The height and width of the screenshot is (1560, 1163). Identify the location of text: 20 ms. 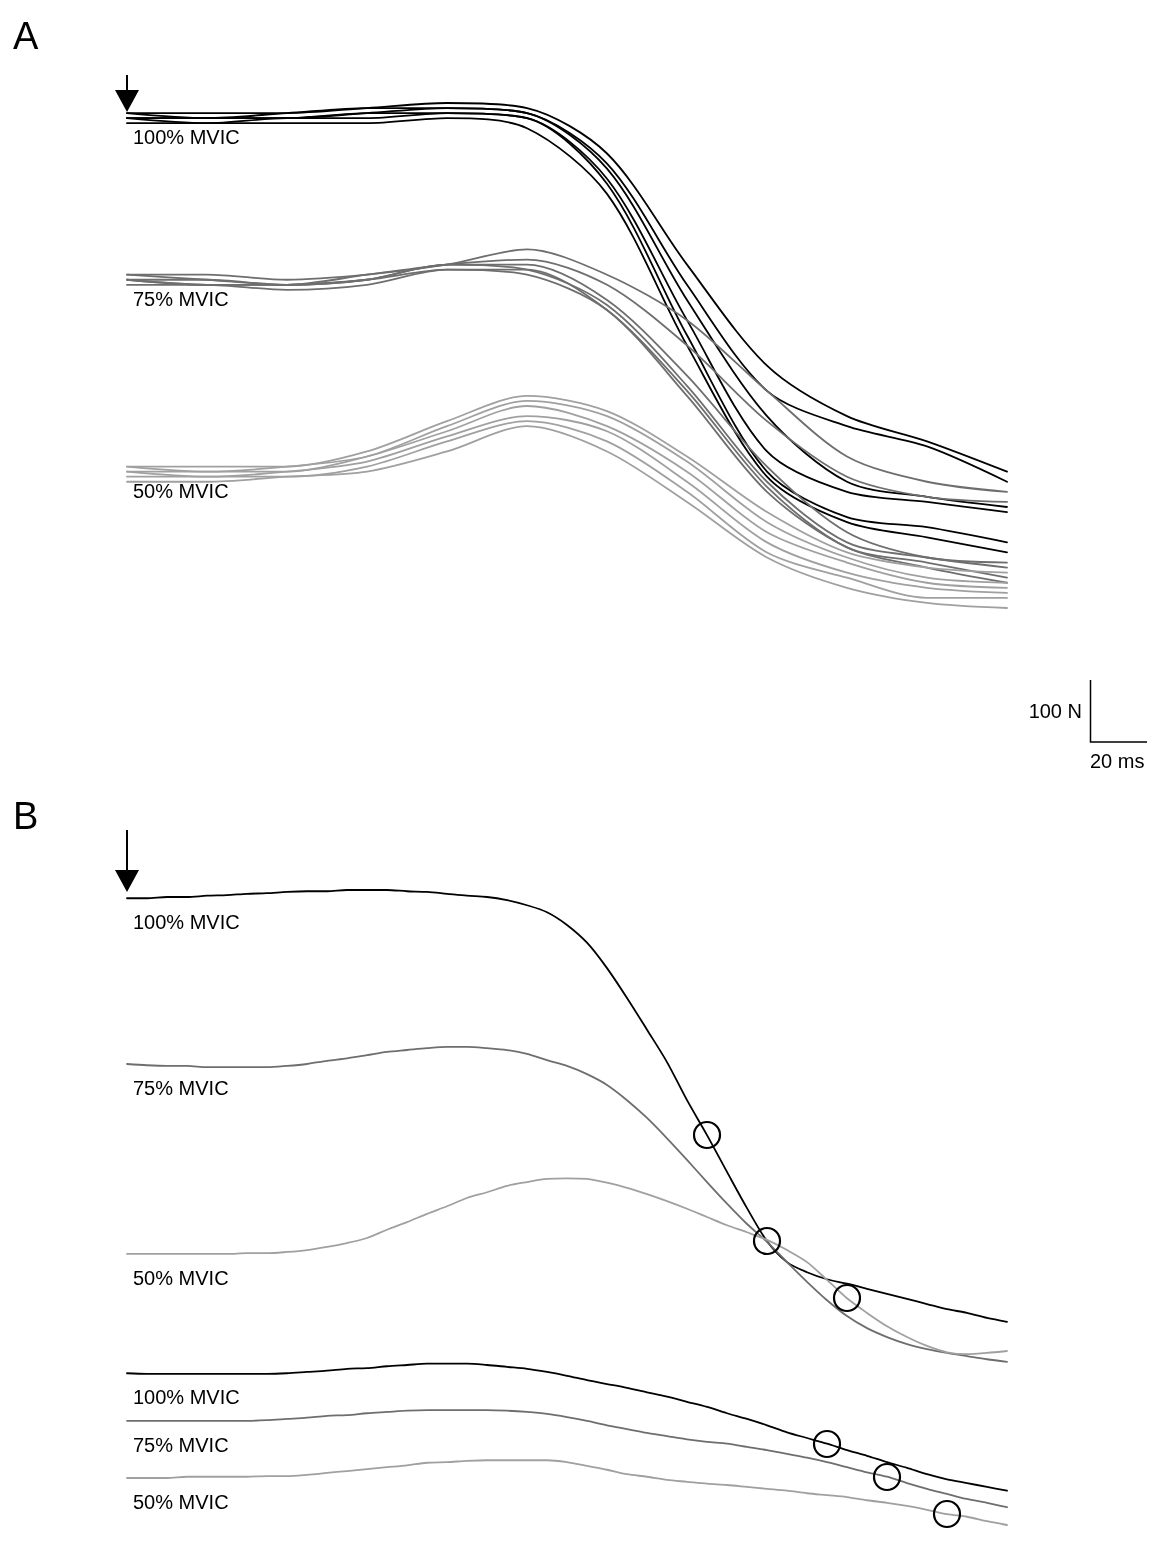
(1117, 761).